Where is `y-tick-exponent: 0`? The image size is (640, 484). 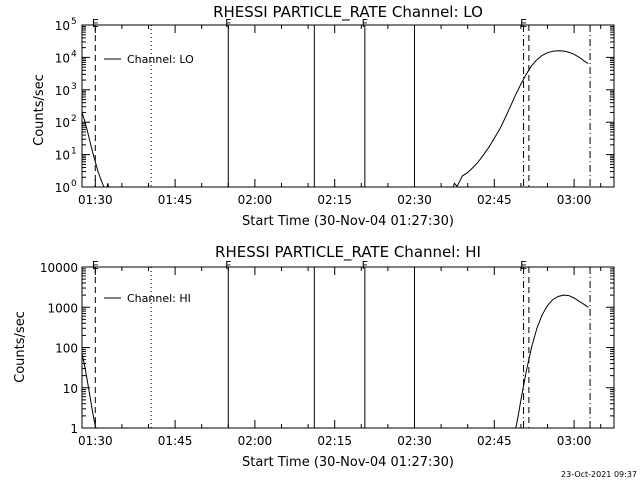 y-tick-exponent: 0 is located at coordinates (74, 184).